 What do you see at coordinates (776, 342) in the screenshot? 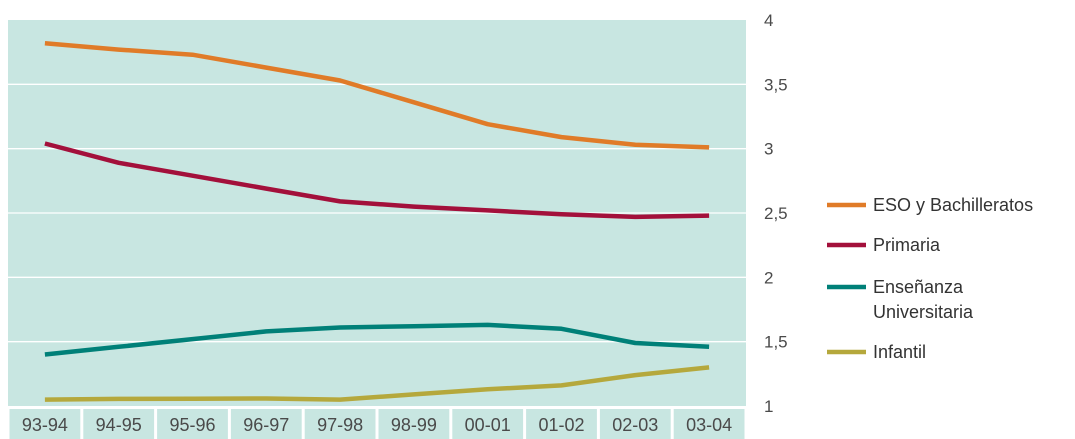
I see `y-tick-label: 1,5` at bounding box center [776, 342].